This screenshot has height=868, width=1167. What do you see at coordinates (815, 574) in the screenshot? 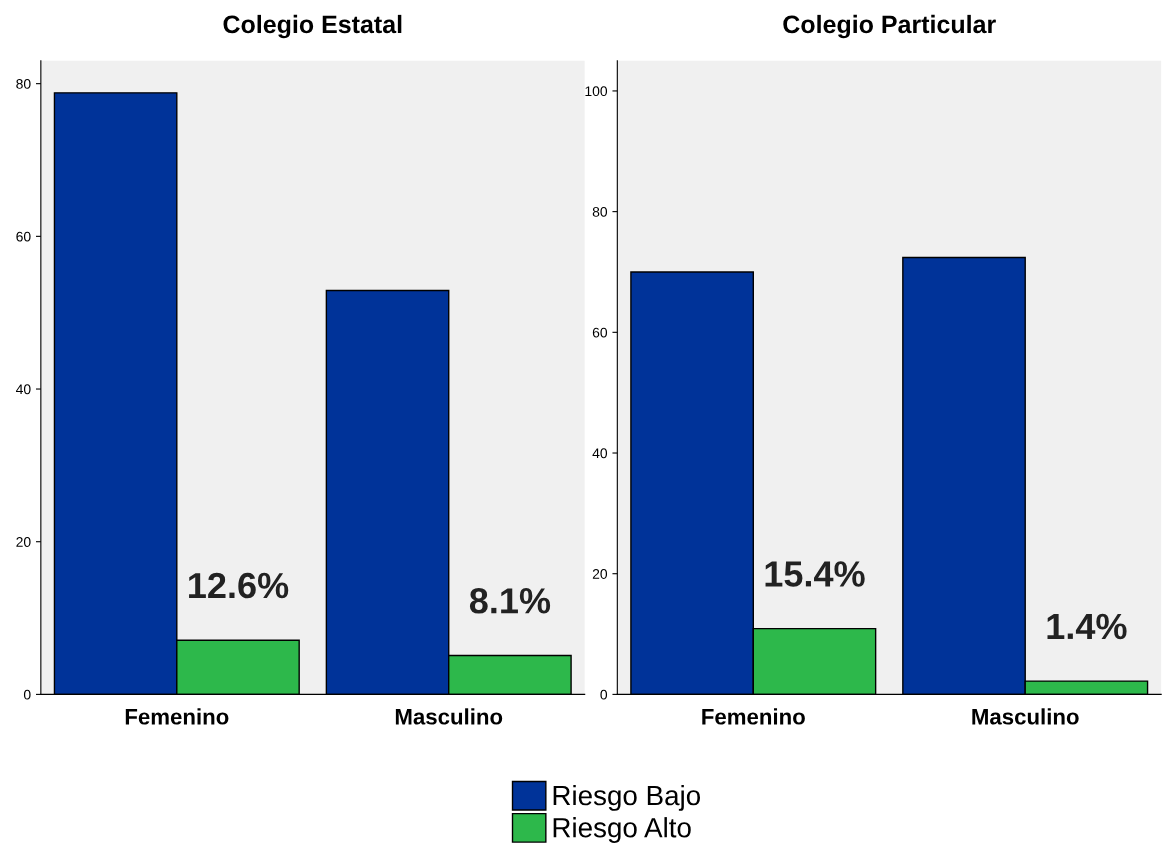
I see `annotation: 15.4%` at bounding box center [815, 574].